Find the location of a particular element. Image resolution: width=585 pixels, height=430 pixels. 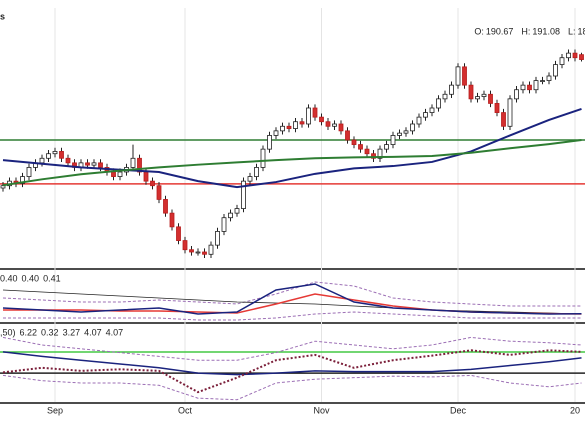

x-tick-label: Sep is located at coordinates (55, 410).